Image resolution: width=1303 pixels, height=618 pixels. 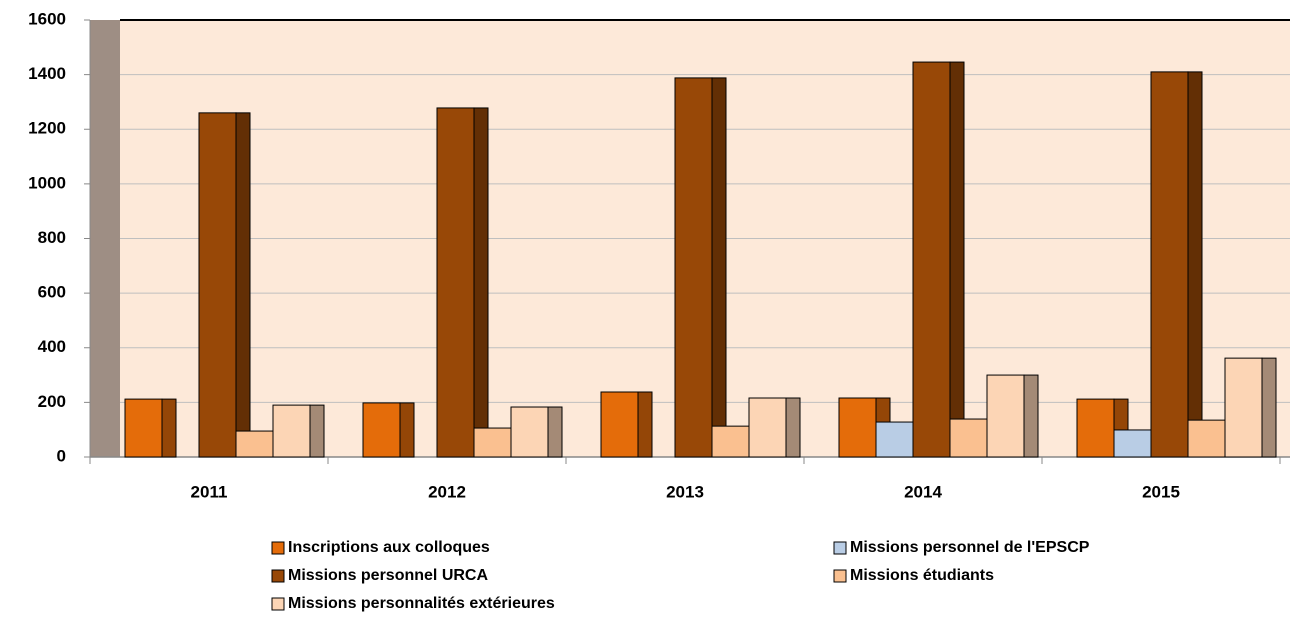 What do you see at coordinates (922, 575) in the screenshot?
I see `legend-label: Missions étudiants` at bounding box center [922, 575].